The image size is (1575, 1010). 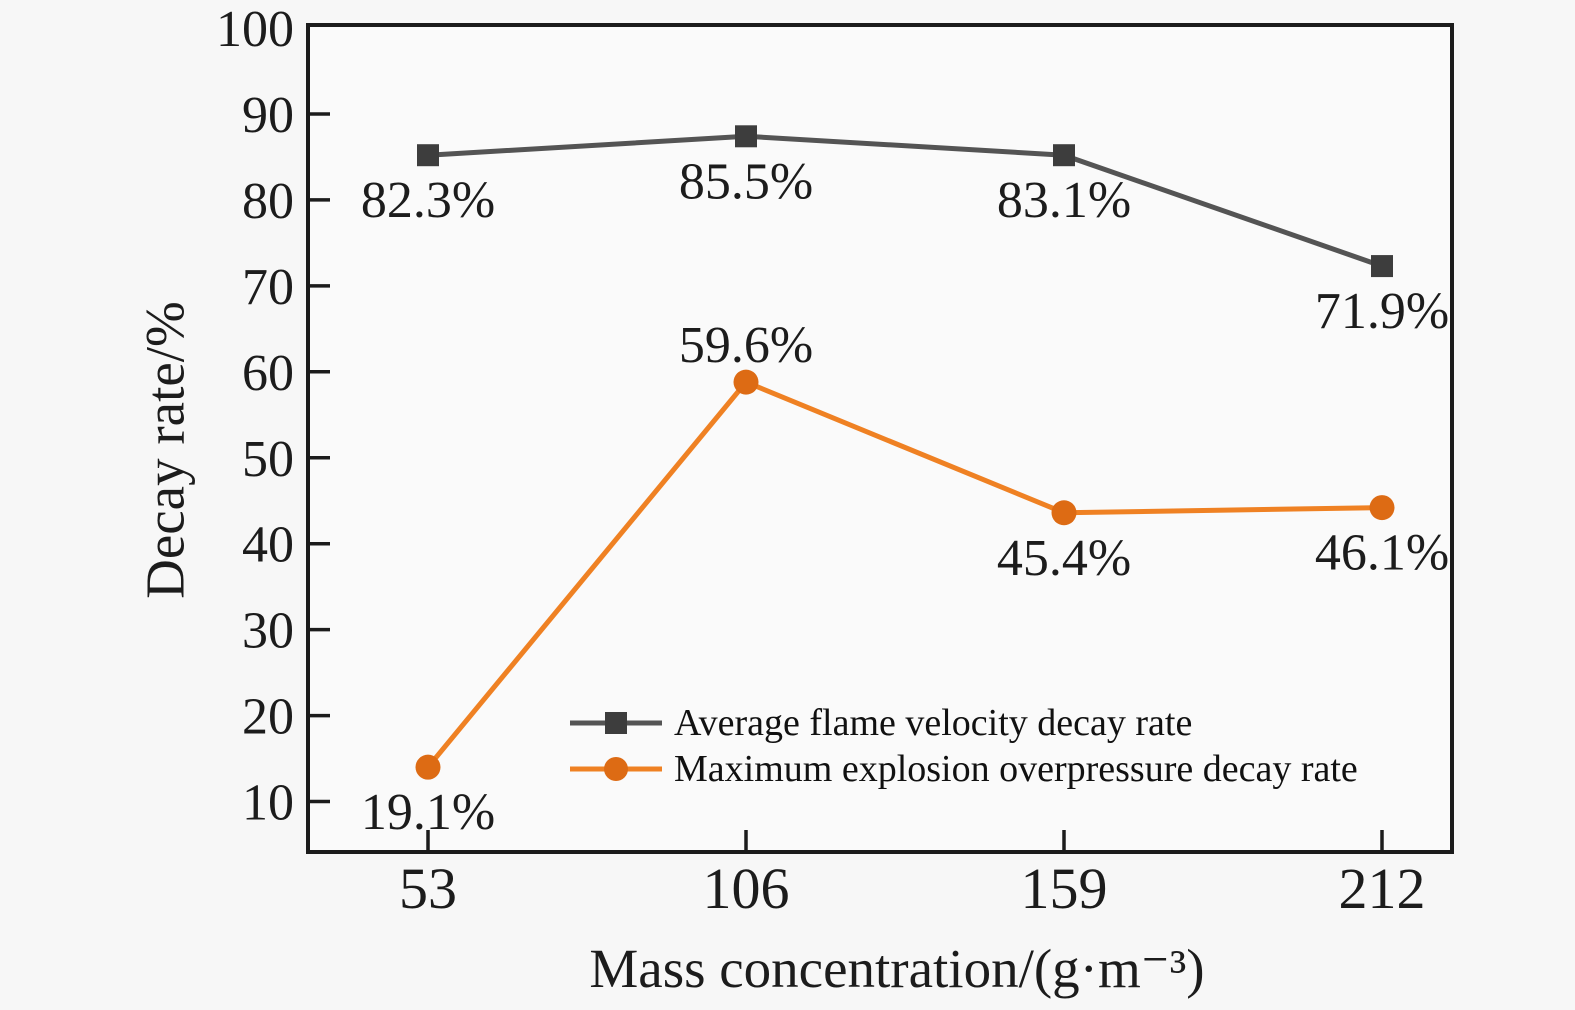 What do you see at coordinates (1064, 200) in the screenshot?
I see `point-label: 83.1%` at bounding box center [1064, 200].